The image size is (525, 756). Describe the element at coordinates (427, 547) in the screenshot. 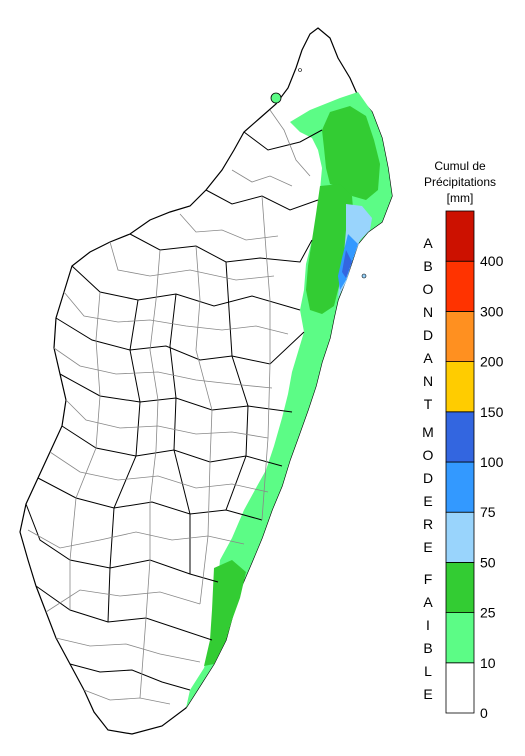

I see `legend-category-1-letter-5: E` at that location.